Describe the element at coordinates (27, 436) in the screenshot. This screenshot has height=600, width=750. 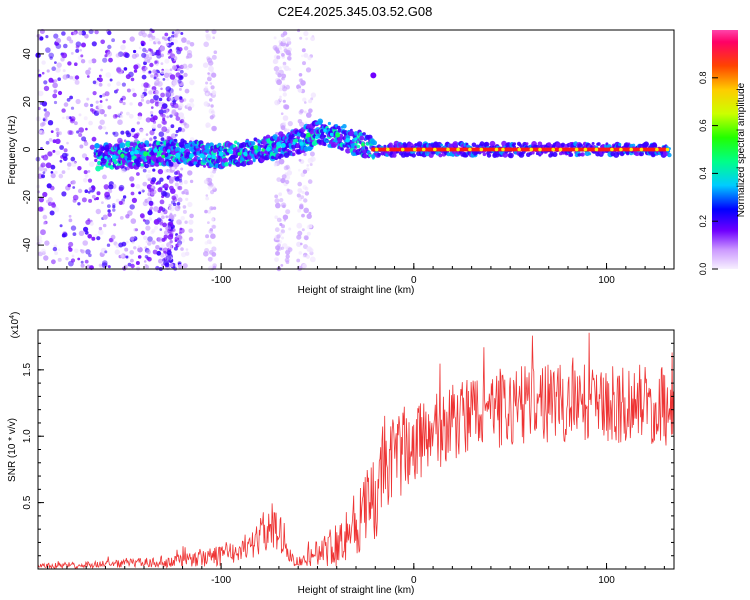
I see `snr-y-tick-label: 1.0` at that location.